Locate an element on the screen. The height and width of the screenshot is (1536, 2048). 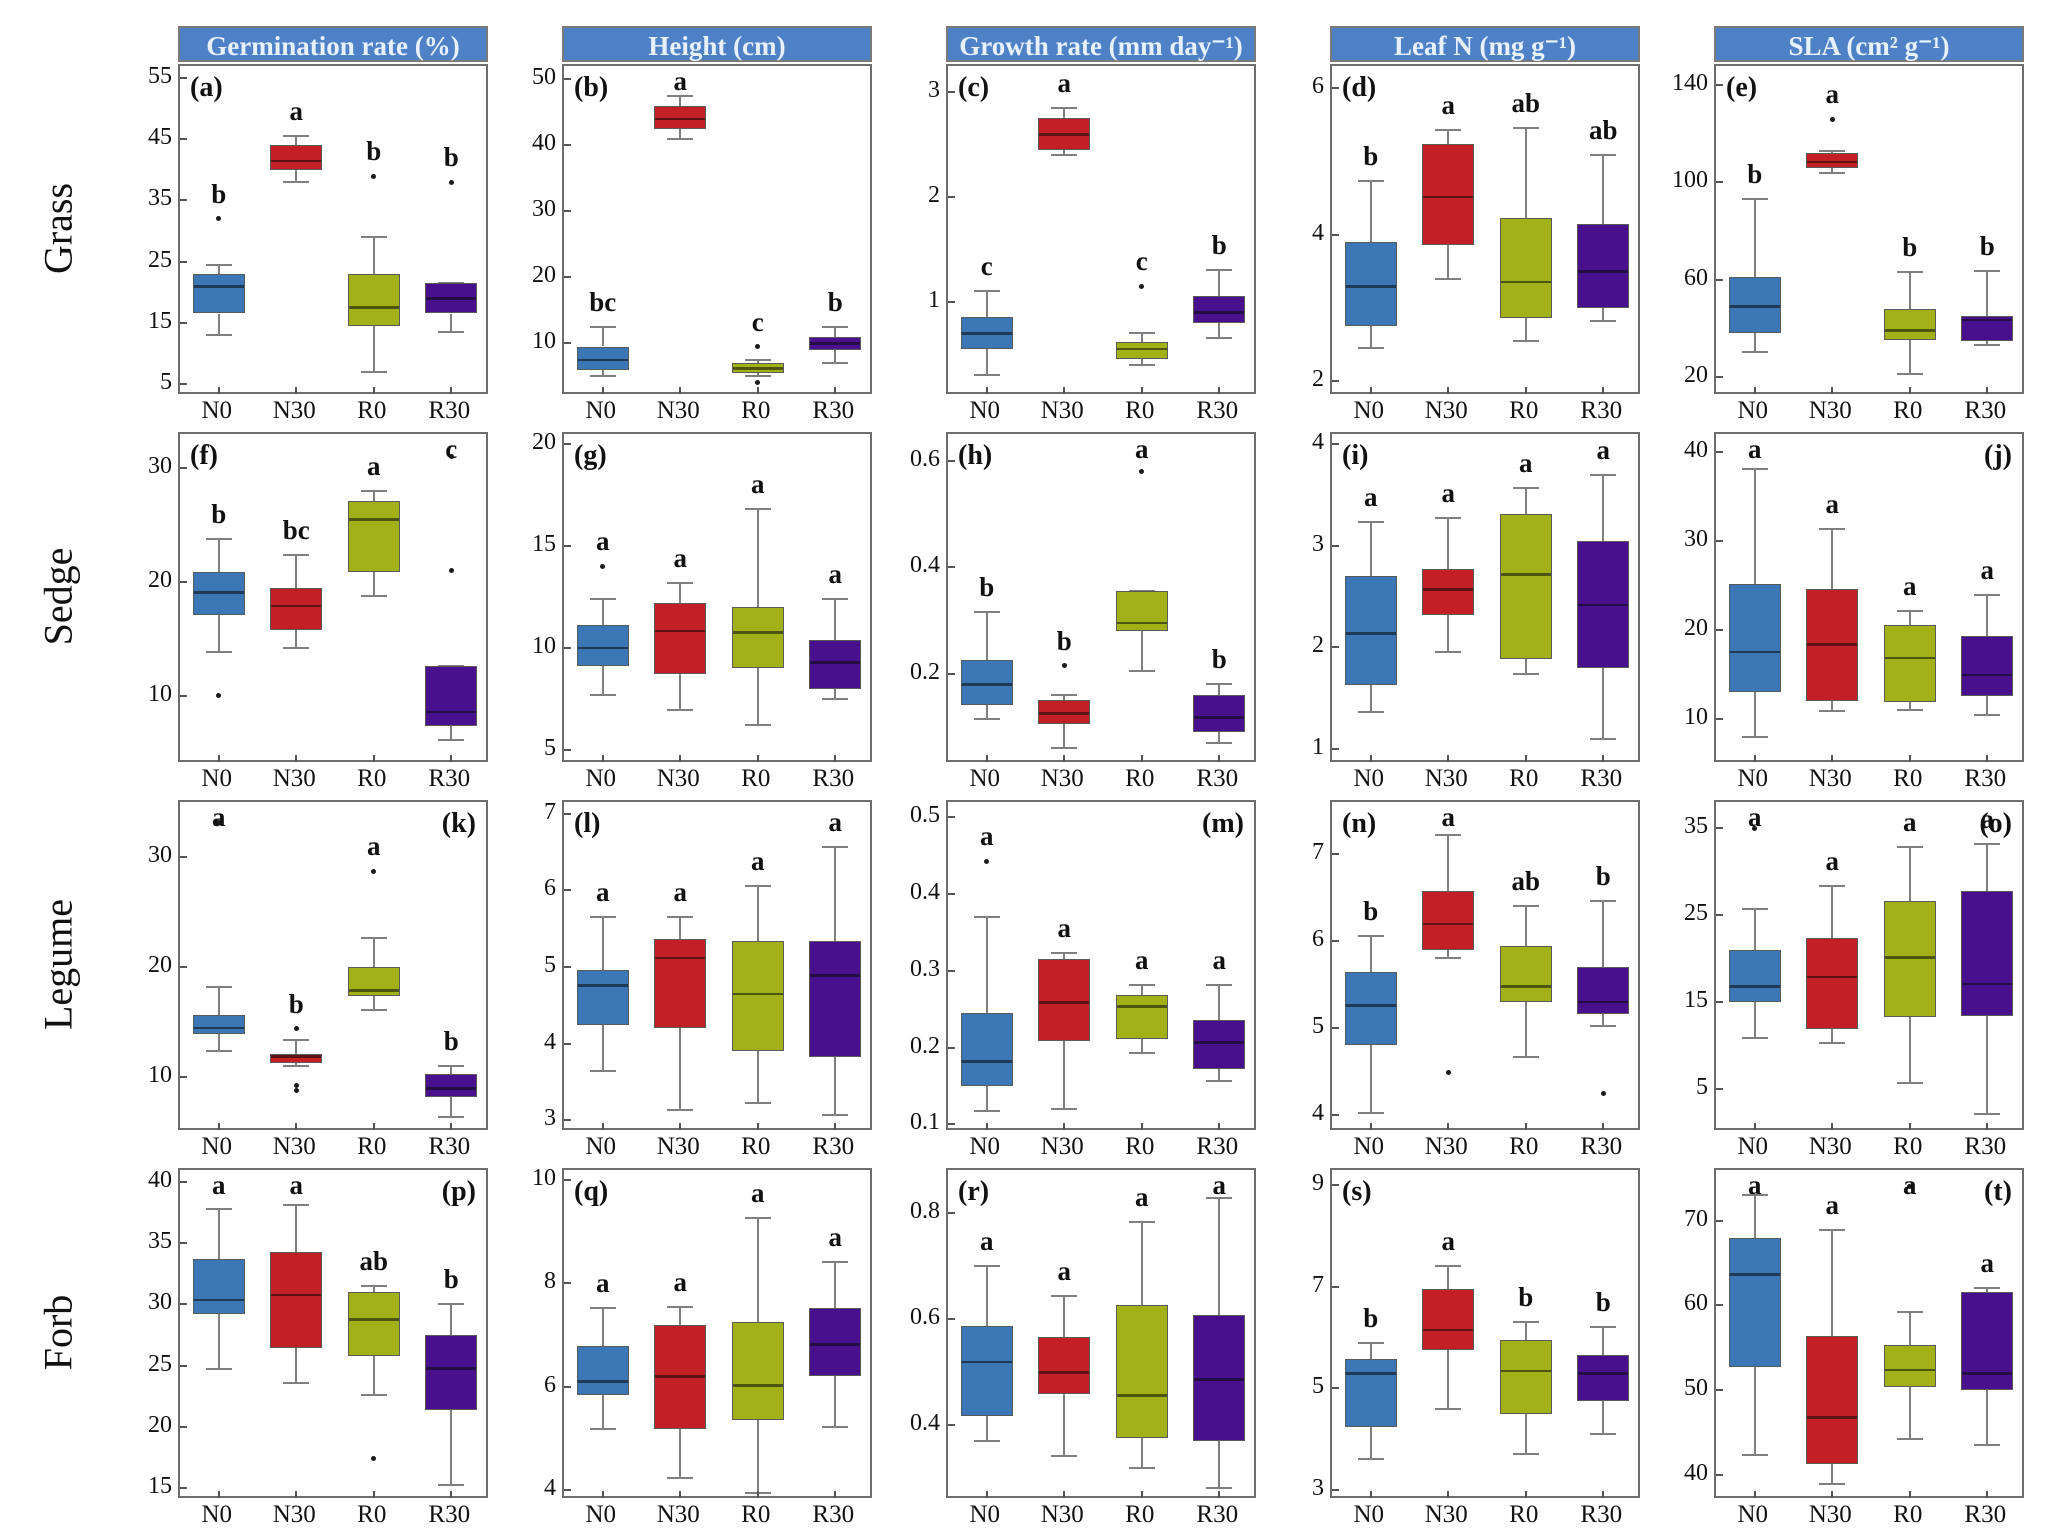
y-tick-label: 20 is located at coordinates (1696, 628).